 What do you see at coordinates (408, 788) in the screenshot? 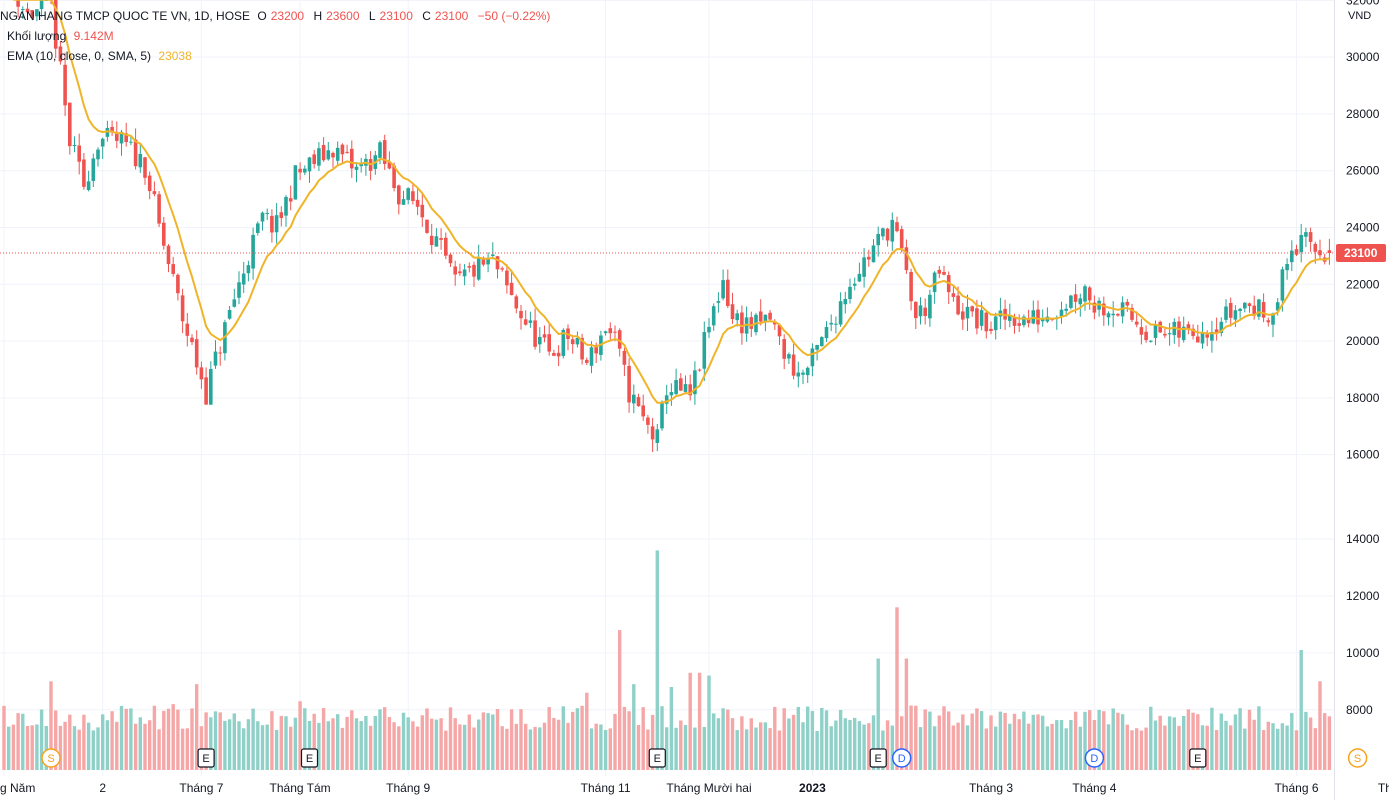
I see `time-tick-label: Tháng 9` at bounding box center [408, 788].